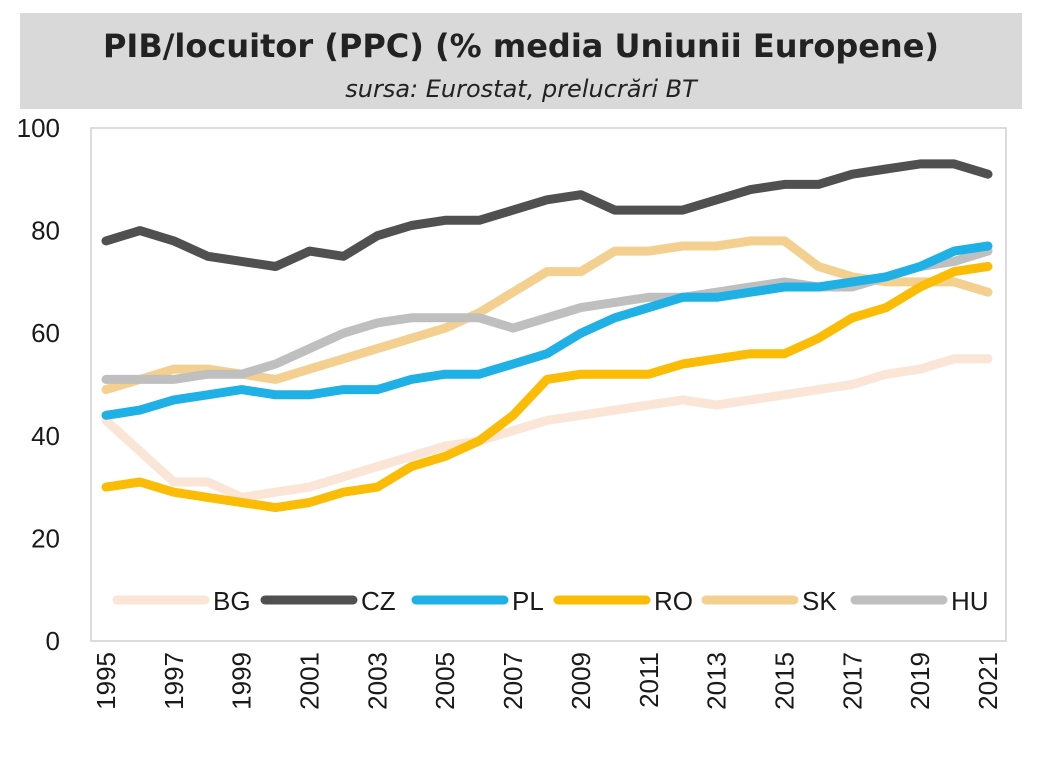 The image size is (1046, 762). What do you see at coordinates (378, 601) in the screenshot?
I see `legend-label-cz: CZ` at bounding box center [378, 601].